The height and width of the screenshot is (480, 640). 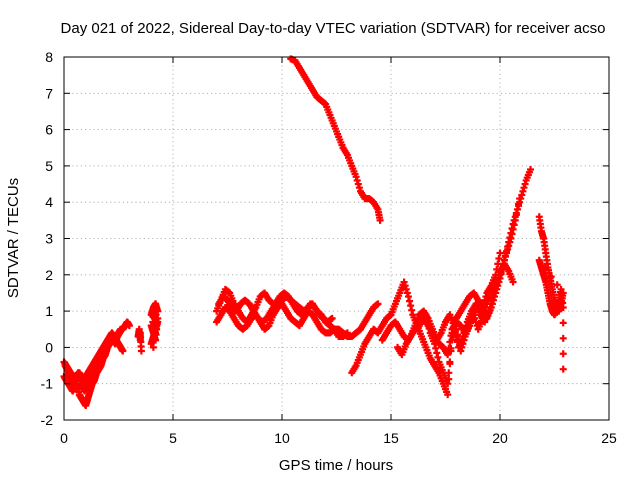 I want to click on x-tick-label: 5, so click(x=173, y=438).